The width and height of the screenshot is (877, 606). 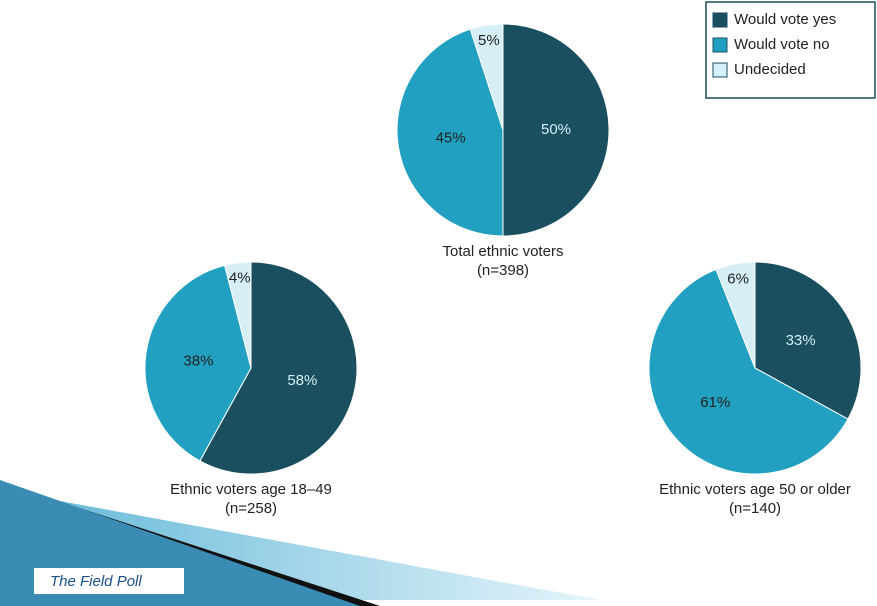 I want to click on data-label: 45%, so click(x=451, y=137).